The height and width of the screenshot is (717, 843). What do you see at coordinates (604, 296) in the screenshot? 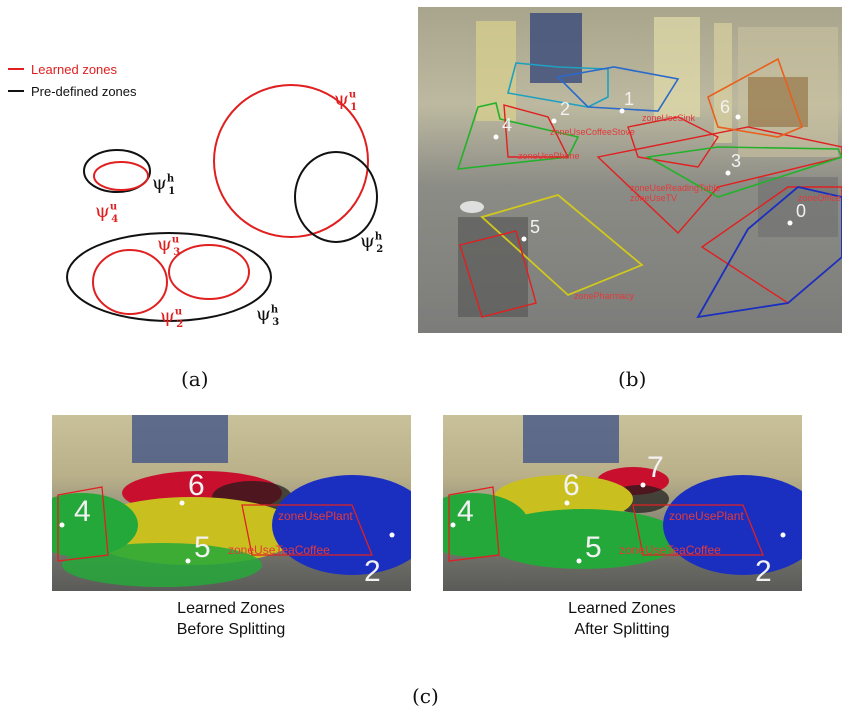
I see `zone-tag-pharmacy: zonePharmacy` at bounding box center [604, 296].